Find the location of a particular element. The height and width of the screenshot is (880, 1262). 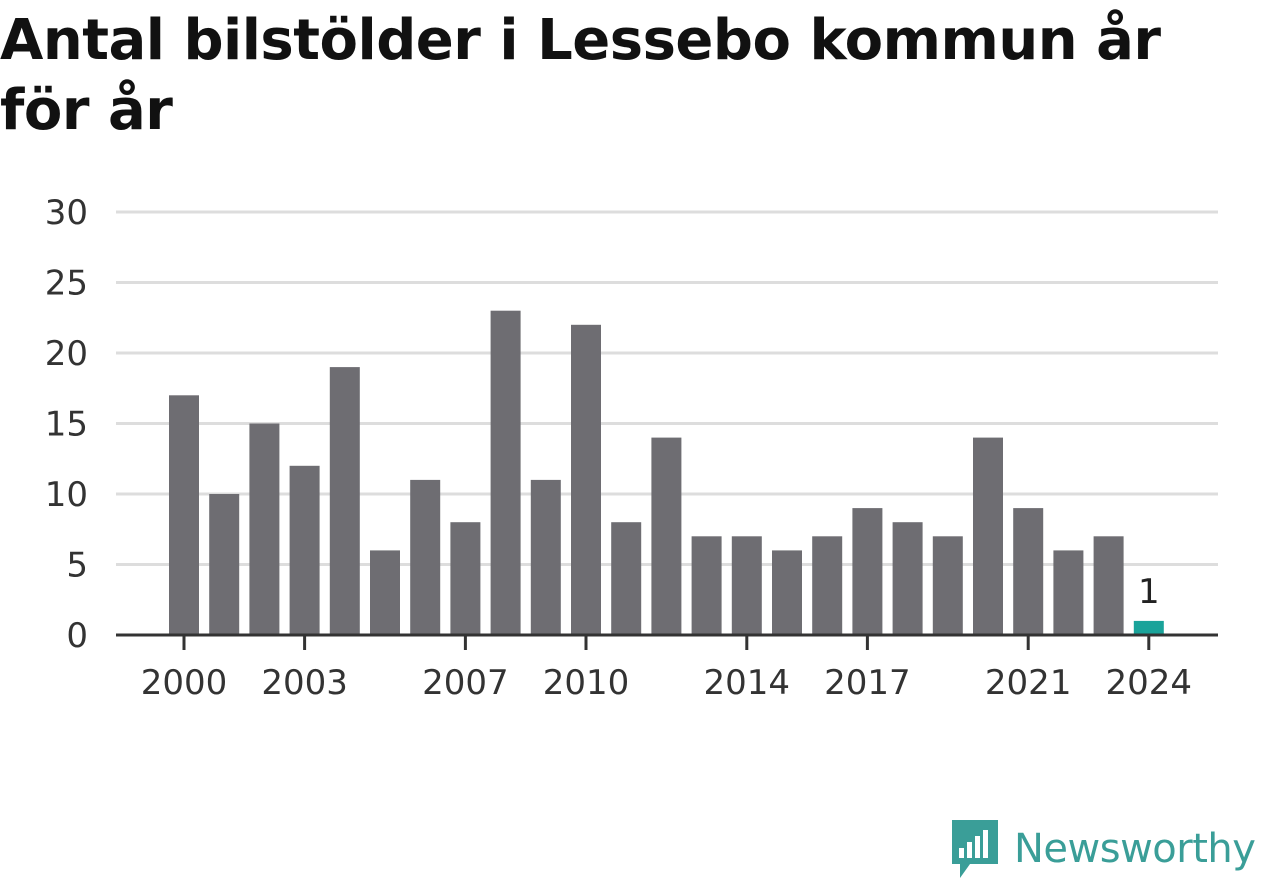

annotations: 1 is located at coordinates (1149, 592).